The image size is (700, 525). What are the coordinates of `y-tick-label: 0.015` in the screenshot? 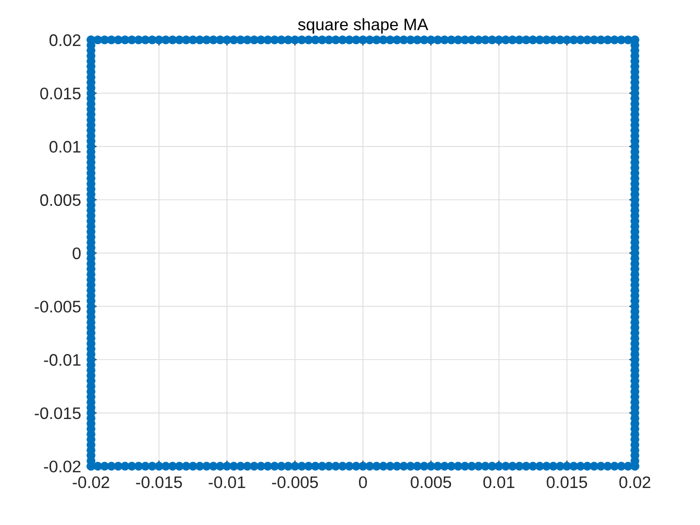 It's located at (60, 94).